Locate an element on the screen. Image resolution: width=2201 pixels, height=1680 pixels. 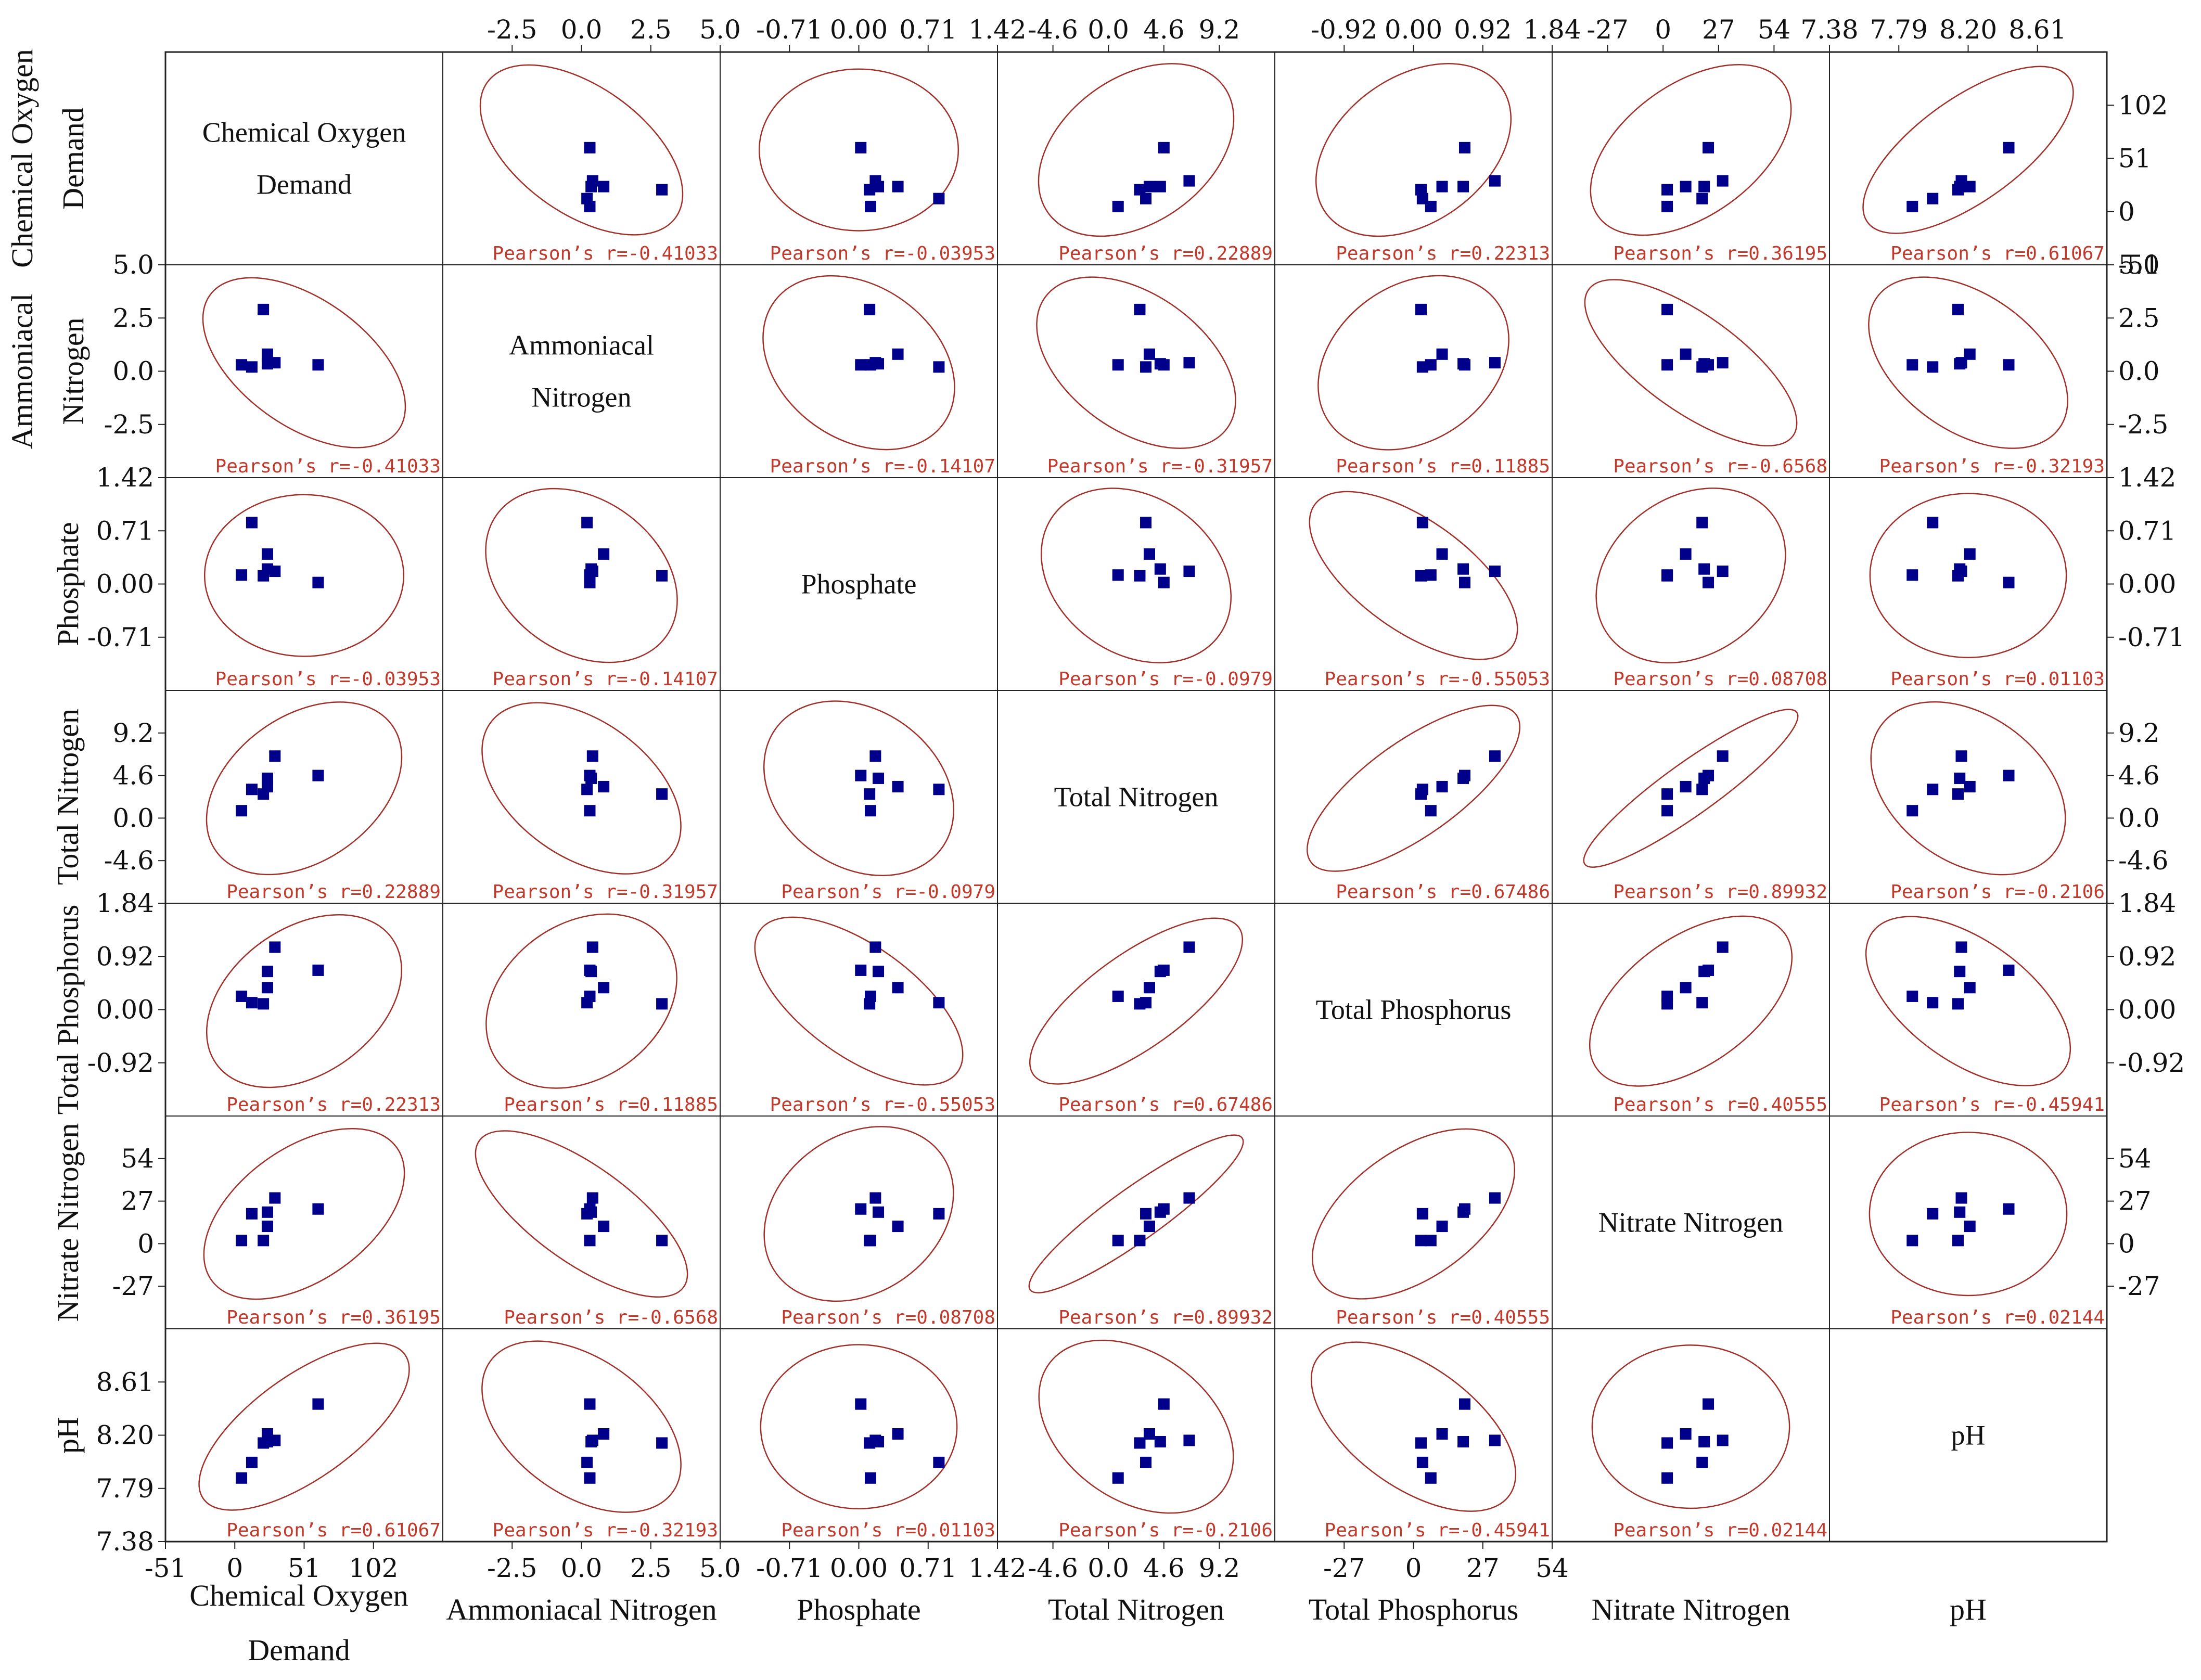
left-tick-label: -27 is located at coordinates (133, 1286).